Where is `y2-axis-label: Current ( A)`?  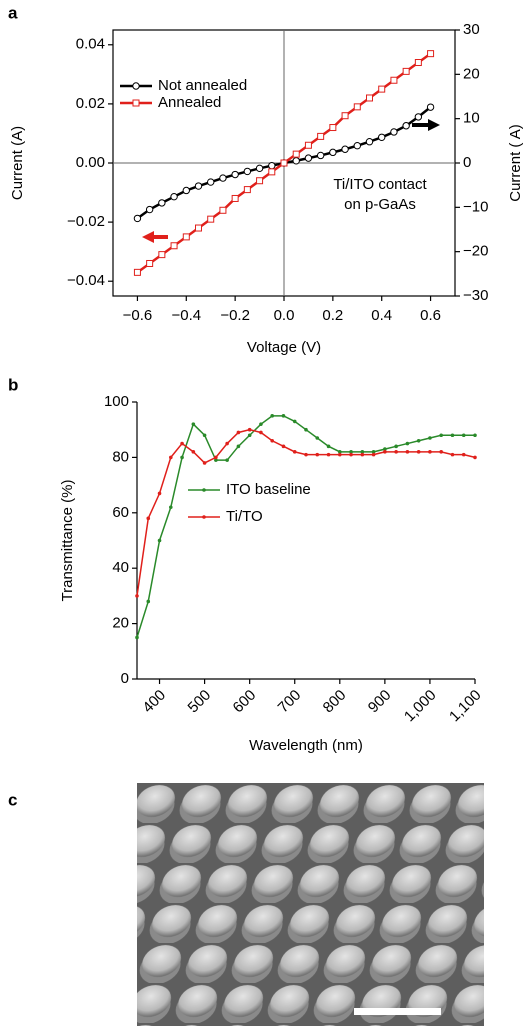
y2-axis-label: Current ( A) is located at coordinates (515, 163).